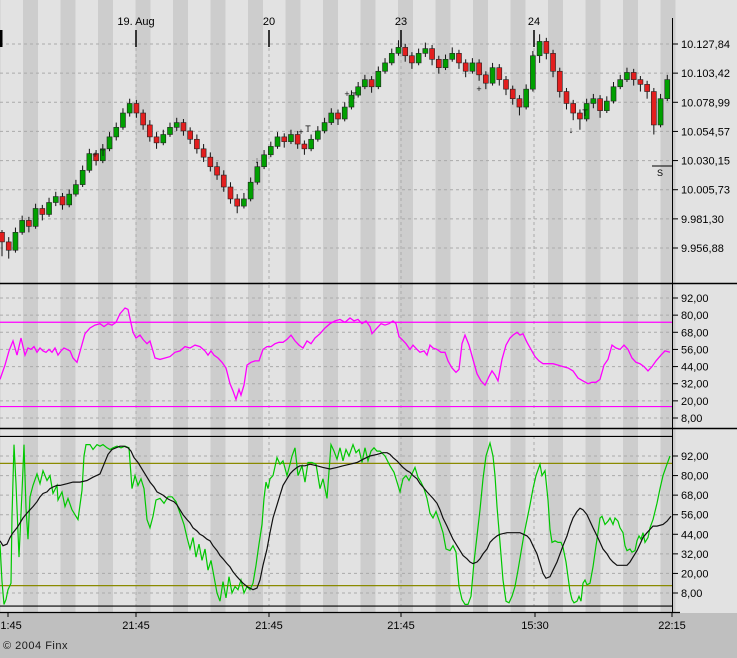 The height and width of the screenshot is (658, 737). Describe the element at coordinates (672, 626) in the screenshot. I see `time-label: 22:15` at that location.